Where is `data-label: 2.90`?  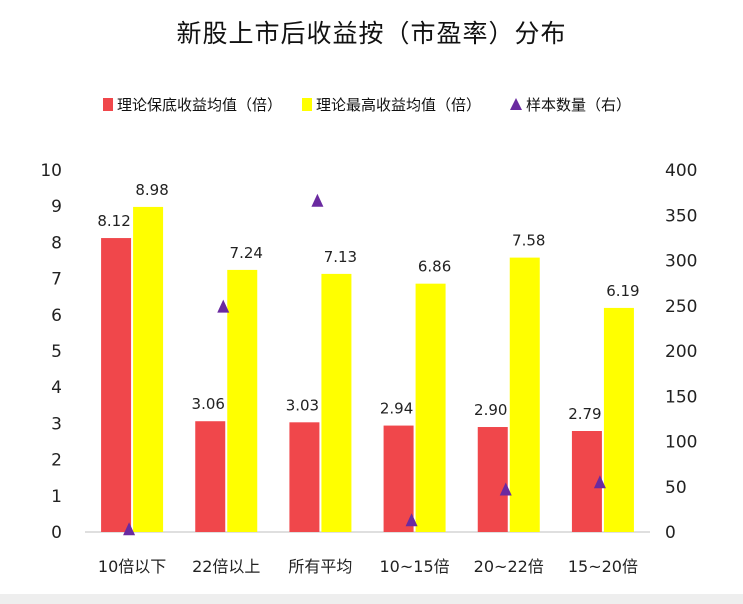
data-label: 2.90 is located at coordinates (490, 410).